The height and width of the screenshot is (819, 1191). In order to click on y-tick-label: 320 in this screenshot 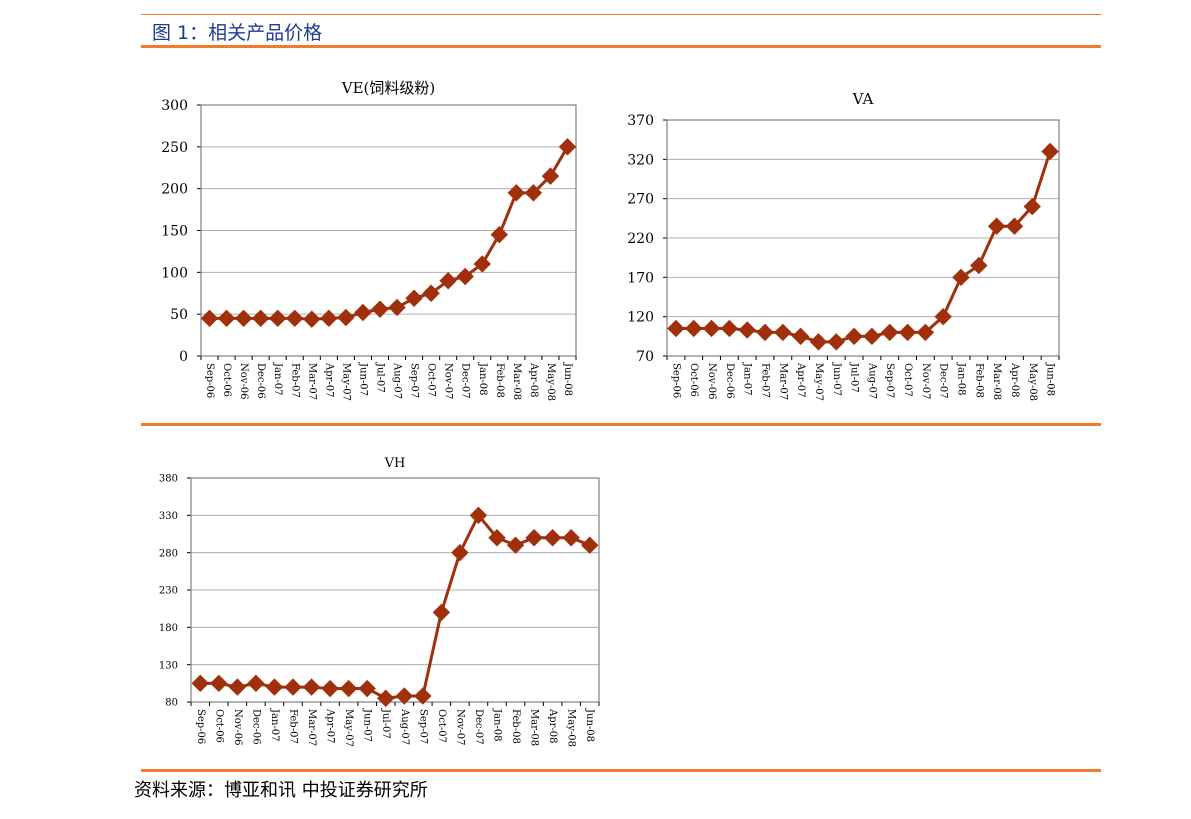, I will do `click(640, 160)`.